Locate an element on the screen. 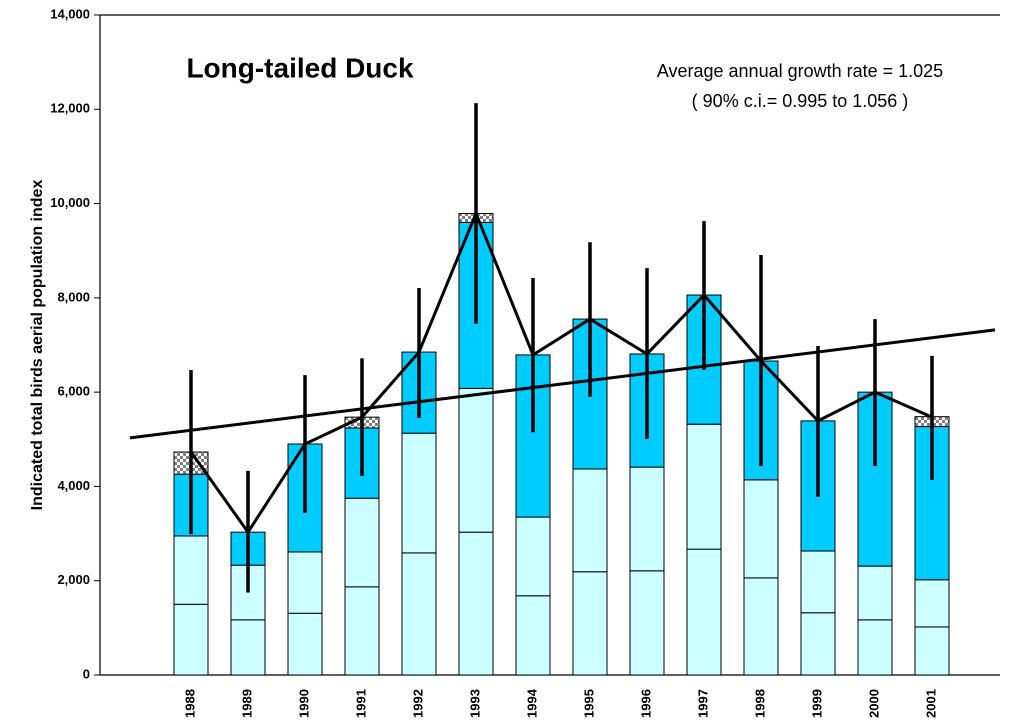 This screenshot has width=1013, height=725. y-tick-label: 14,000 is located at coordinates (70, 13).